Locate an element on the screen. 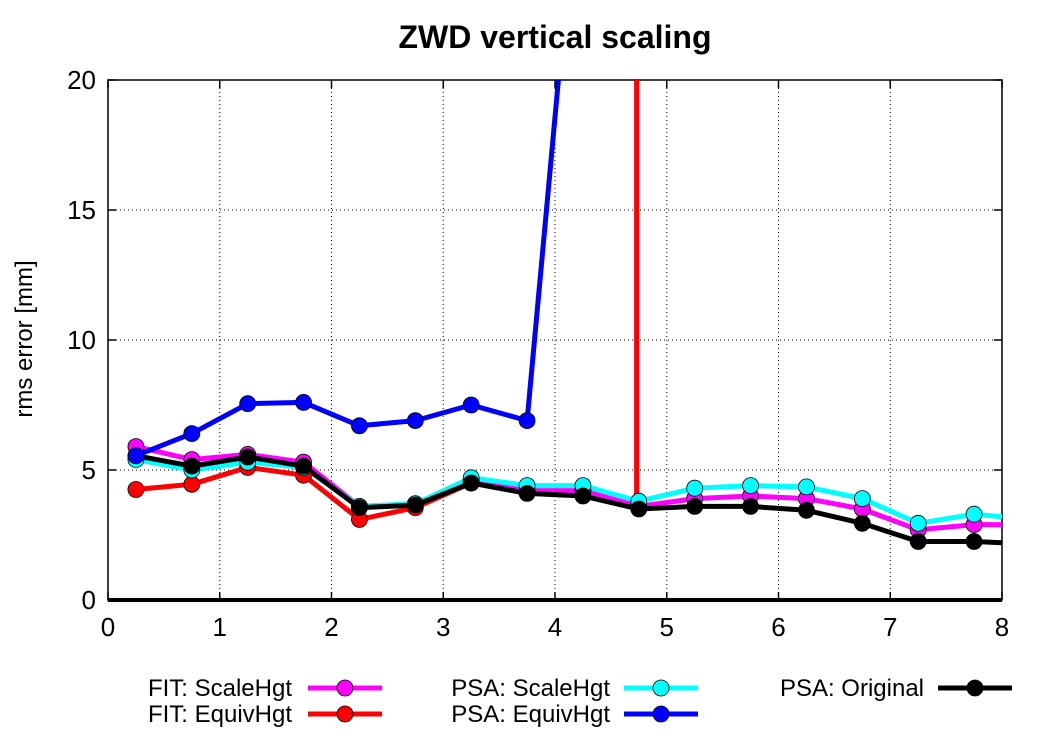 The width and height of the screenshot is (1050, 738). legend-label: FIT: ScaleHgt is located at coordinates (220, 688).